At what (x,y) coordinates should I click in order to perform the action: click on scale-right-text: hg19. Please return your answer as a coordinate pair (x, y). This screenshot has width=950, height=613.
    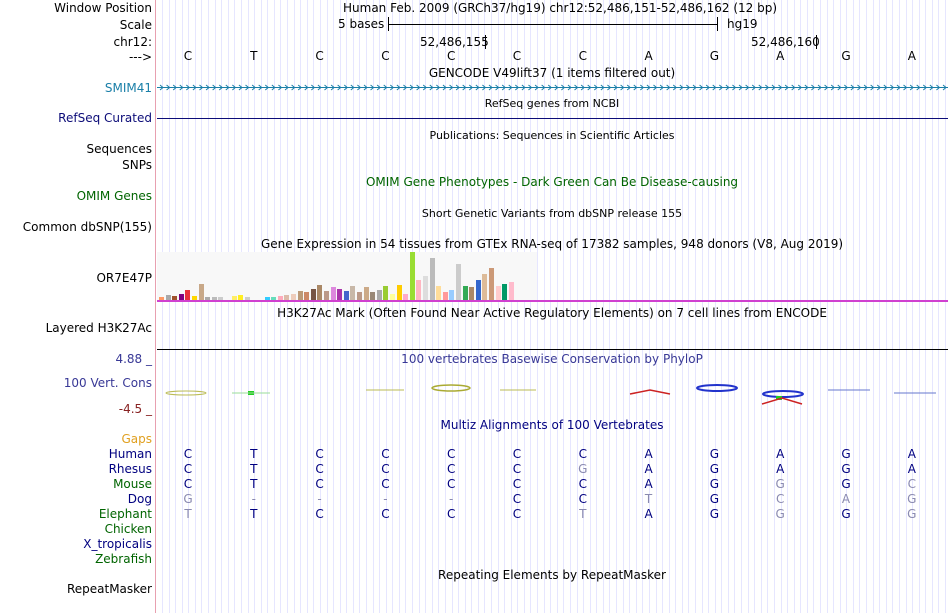
    Looking at the image, I should click on (742, 24).